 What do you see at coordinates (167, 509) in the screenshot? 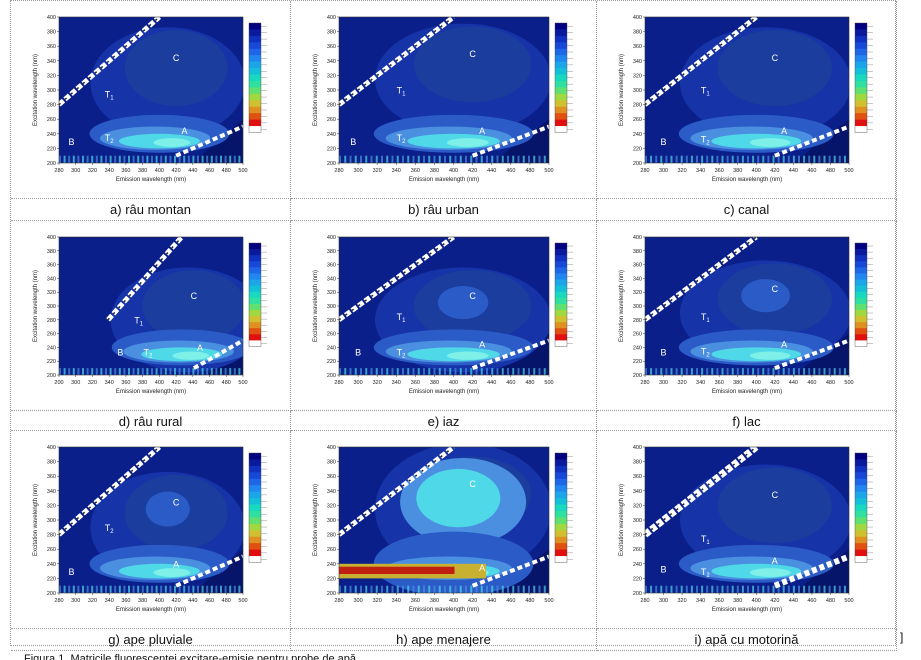
I see `region-c-high` at bounding box center [167, 509].